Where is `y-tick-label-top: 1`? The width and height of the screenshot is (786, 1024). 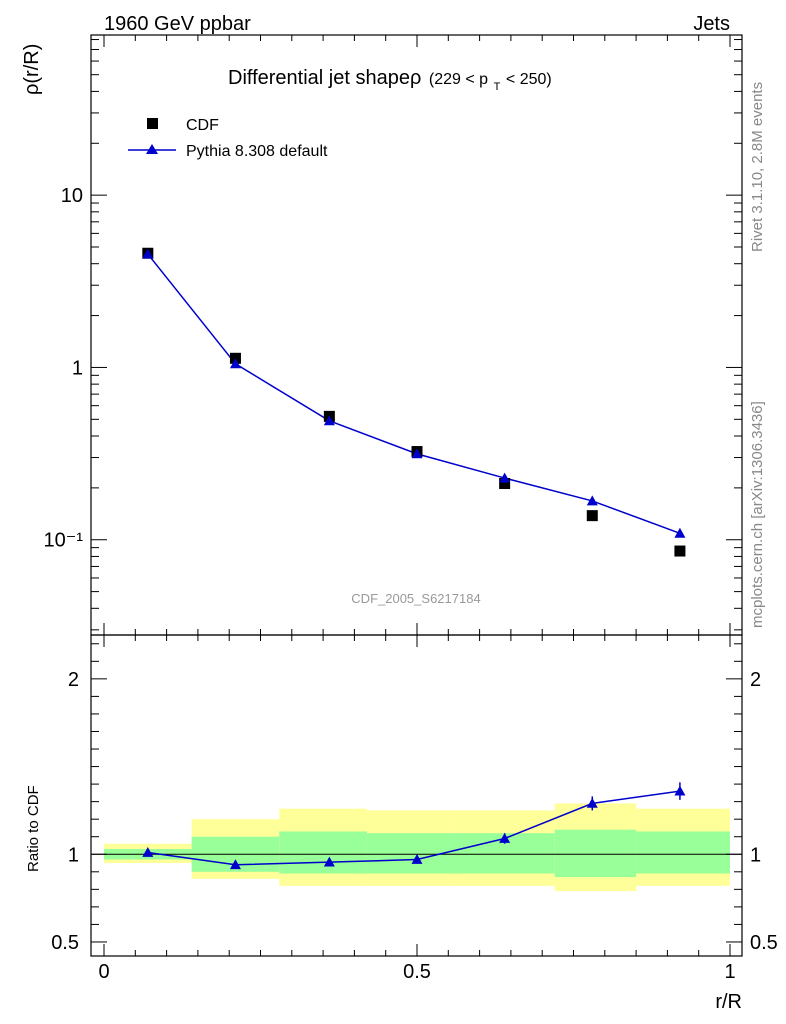
y-tick-label-top: 1 is located at coordinates (77, 368).